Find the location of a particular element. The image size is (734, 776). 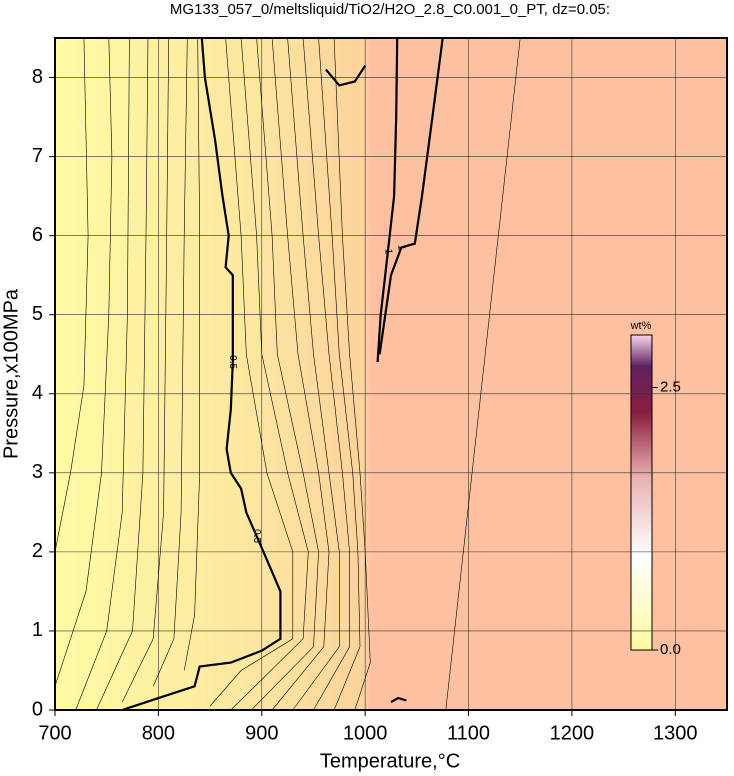

y-tick-label: 8 is located at coordinates (37, 77).